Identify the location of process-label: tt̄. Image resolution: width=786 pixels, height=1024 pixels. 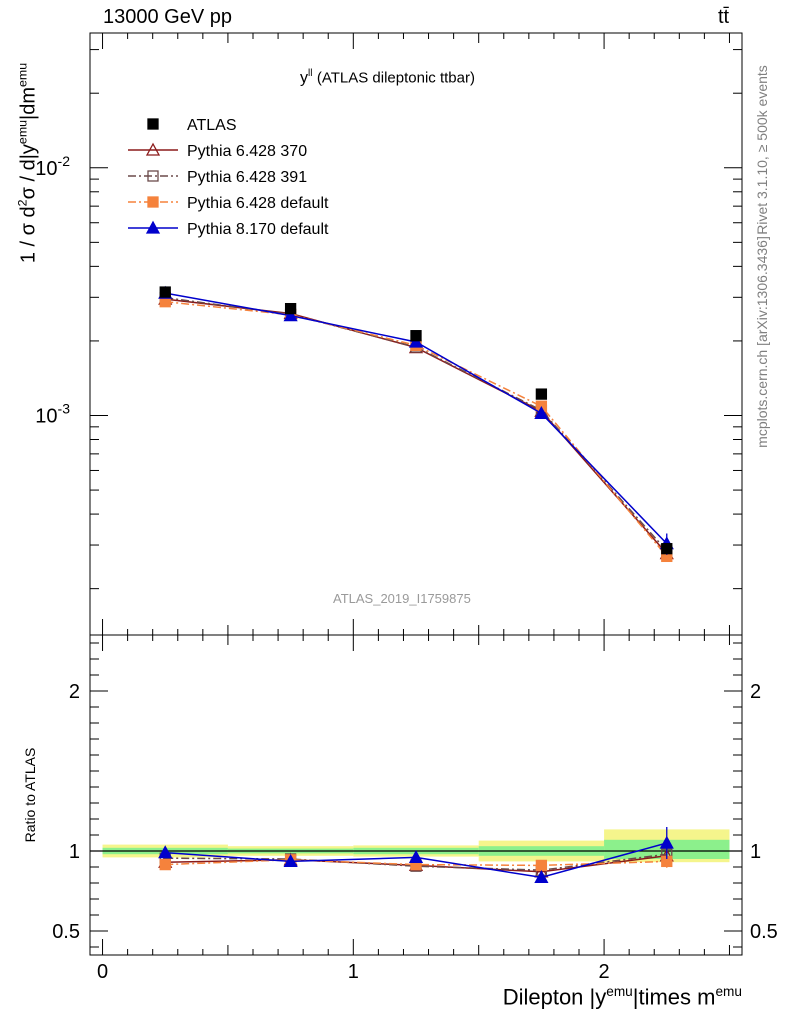
(724, 17).